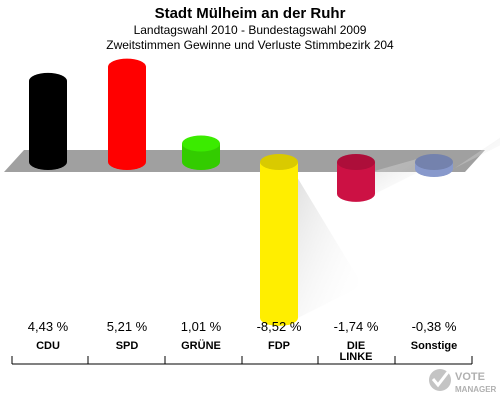 The width and height of the screenshot is (500, 400). I want to click on chart-title: Stadt Mülheim an der Ruhr, so click(250, 13).